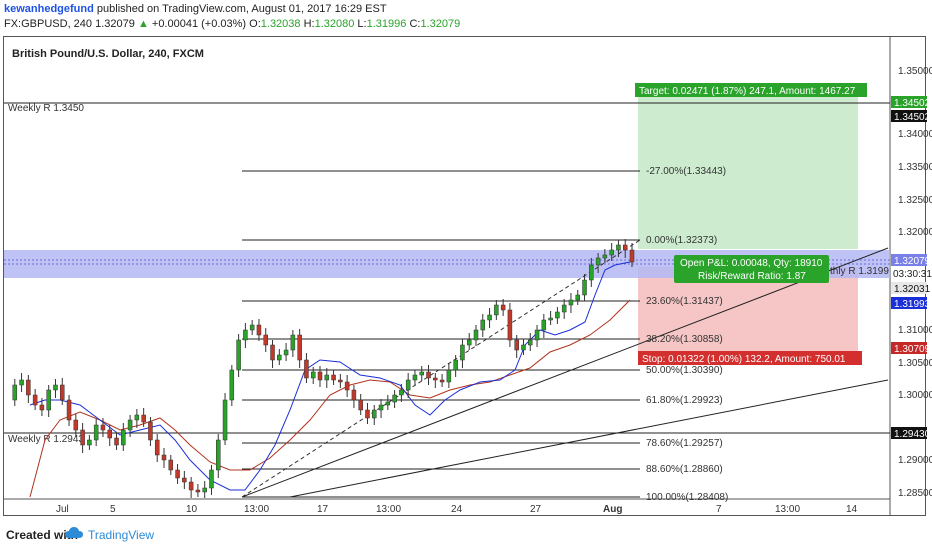 This screenshot has height=550, width=932. What do you see at coordinates (199, 24) in the screenshot?
I see `price-change: +0.00041 (+0.03%)` at bounding box center [199, 24].